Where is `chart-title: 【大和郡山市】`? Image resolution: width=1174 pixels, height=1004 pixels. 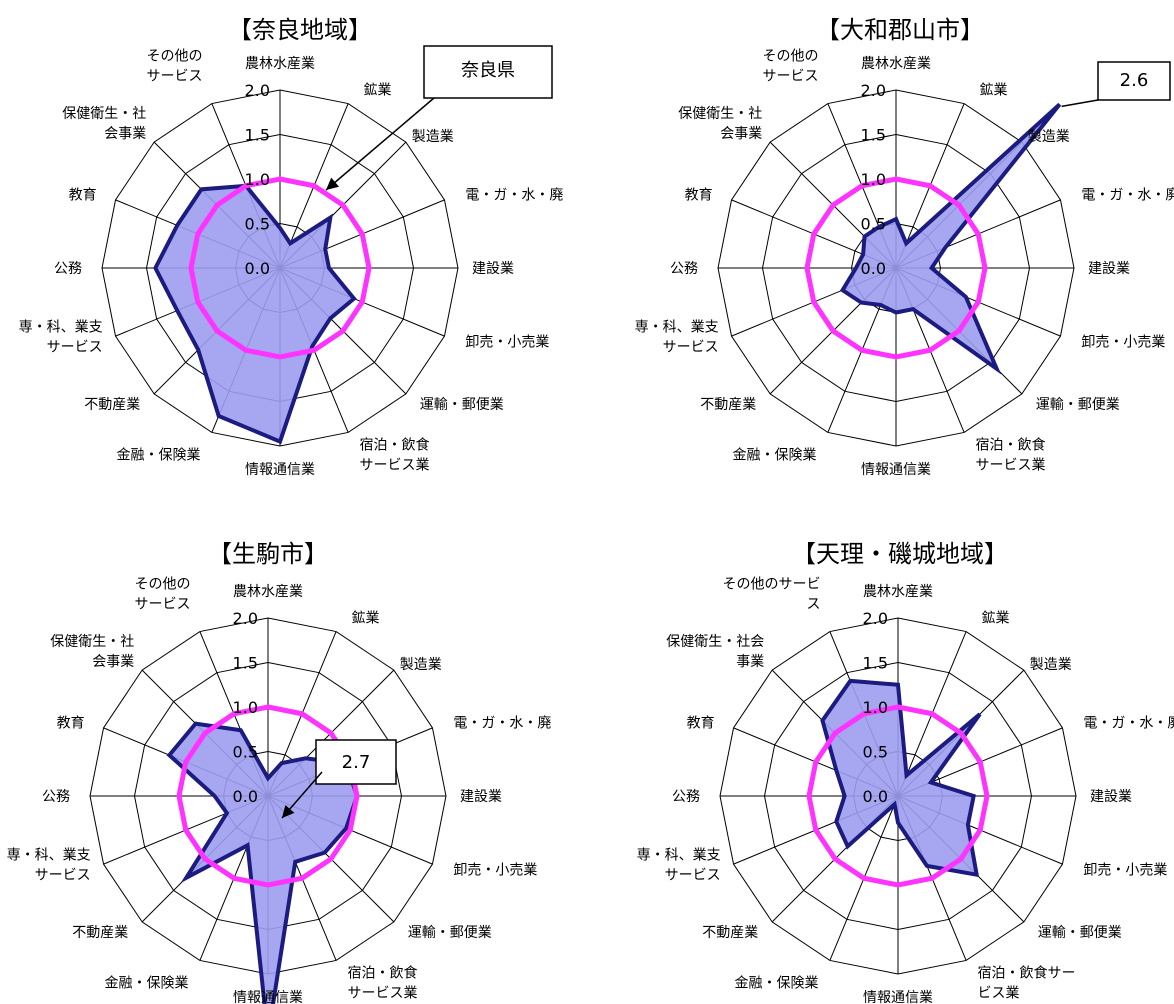
chart-title: 【大和郡山市】 is located at coordinates (900, 30).